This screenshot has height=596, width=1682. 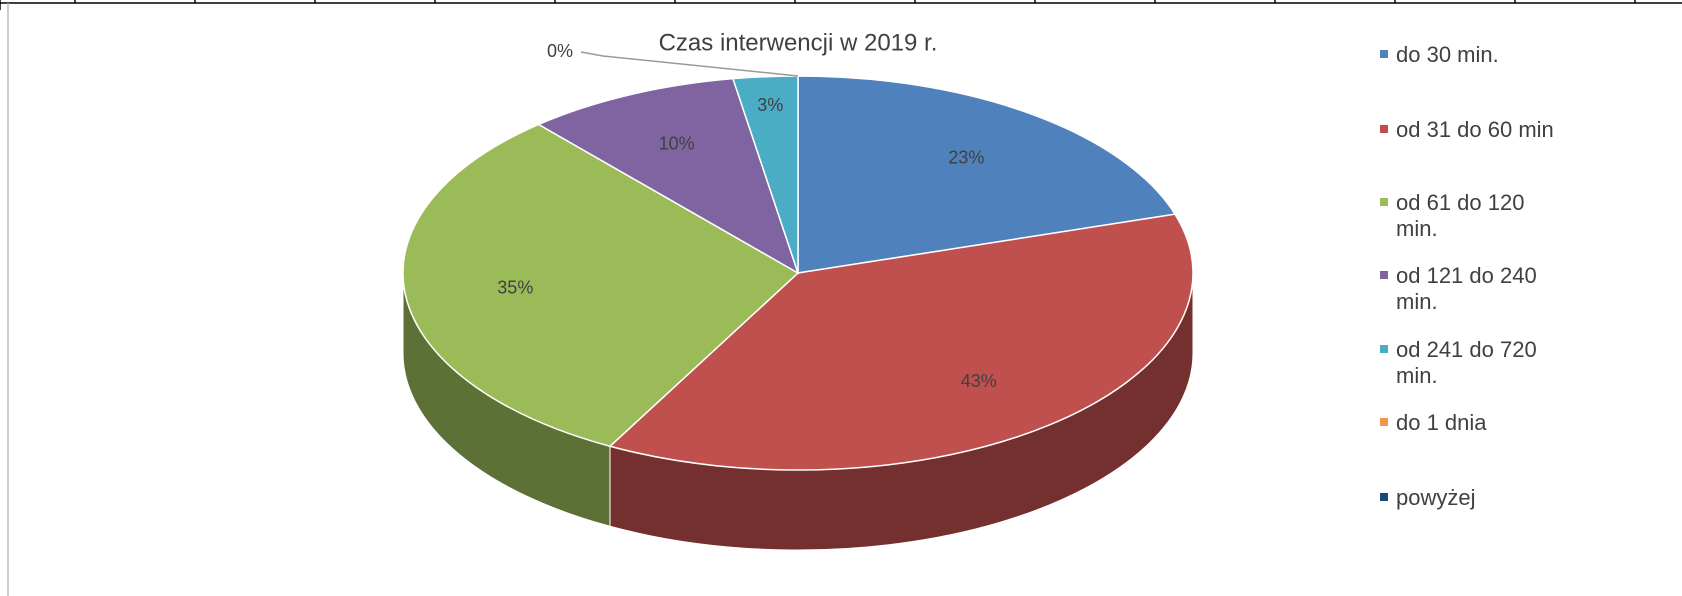 What do you see at coordinates (560, 51) in the screenshot?
I see `data-label: 0%` at bounding box center [560, 51].